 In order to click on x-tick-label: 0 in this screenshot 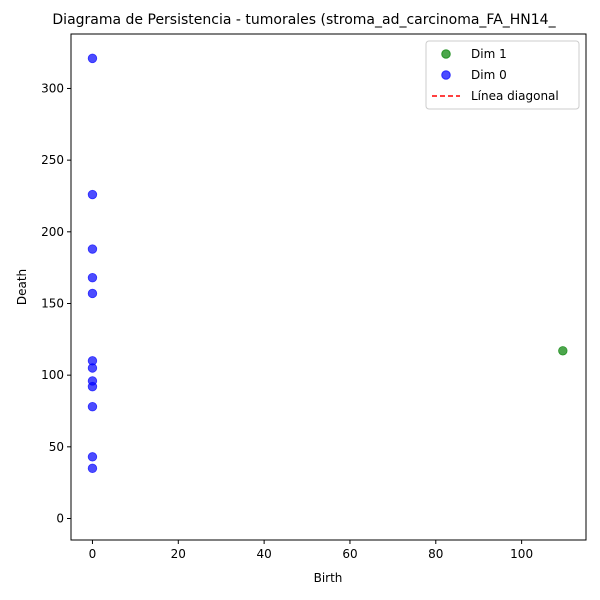, I will do `click(93, 554)`.